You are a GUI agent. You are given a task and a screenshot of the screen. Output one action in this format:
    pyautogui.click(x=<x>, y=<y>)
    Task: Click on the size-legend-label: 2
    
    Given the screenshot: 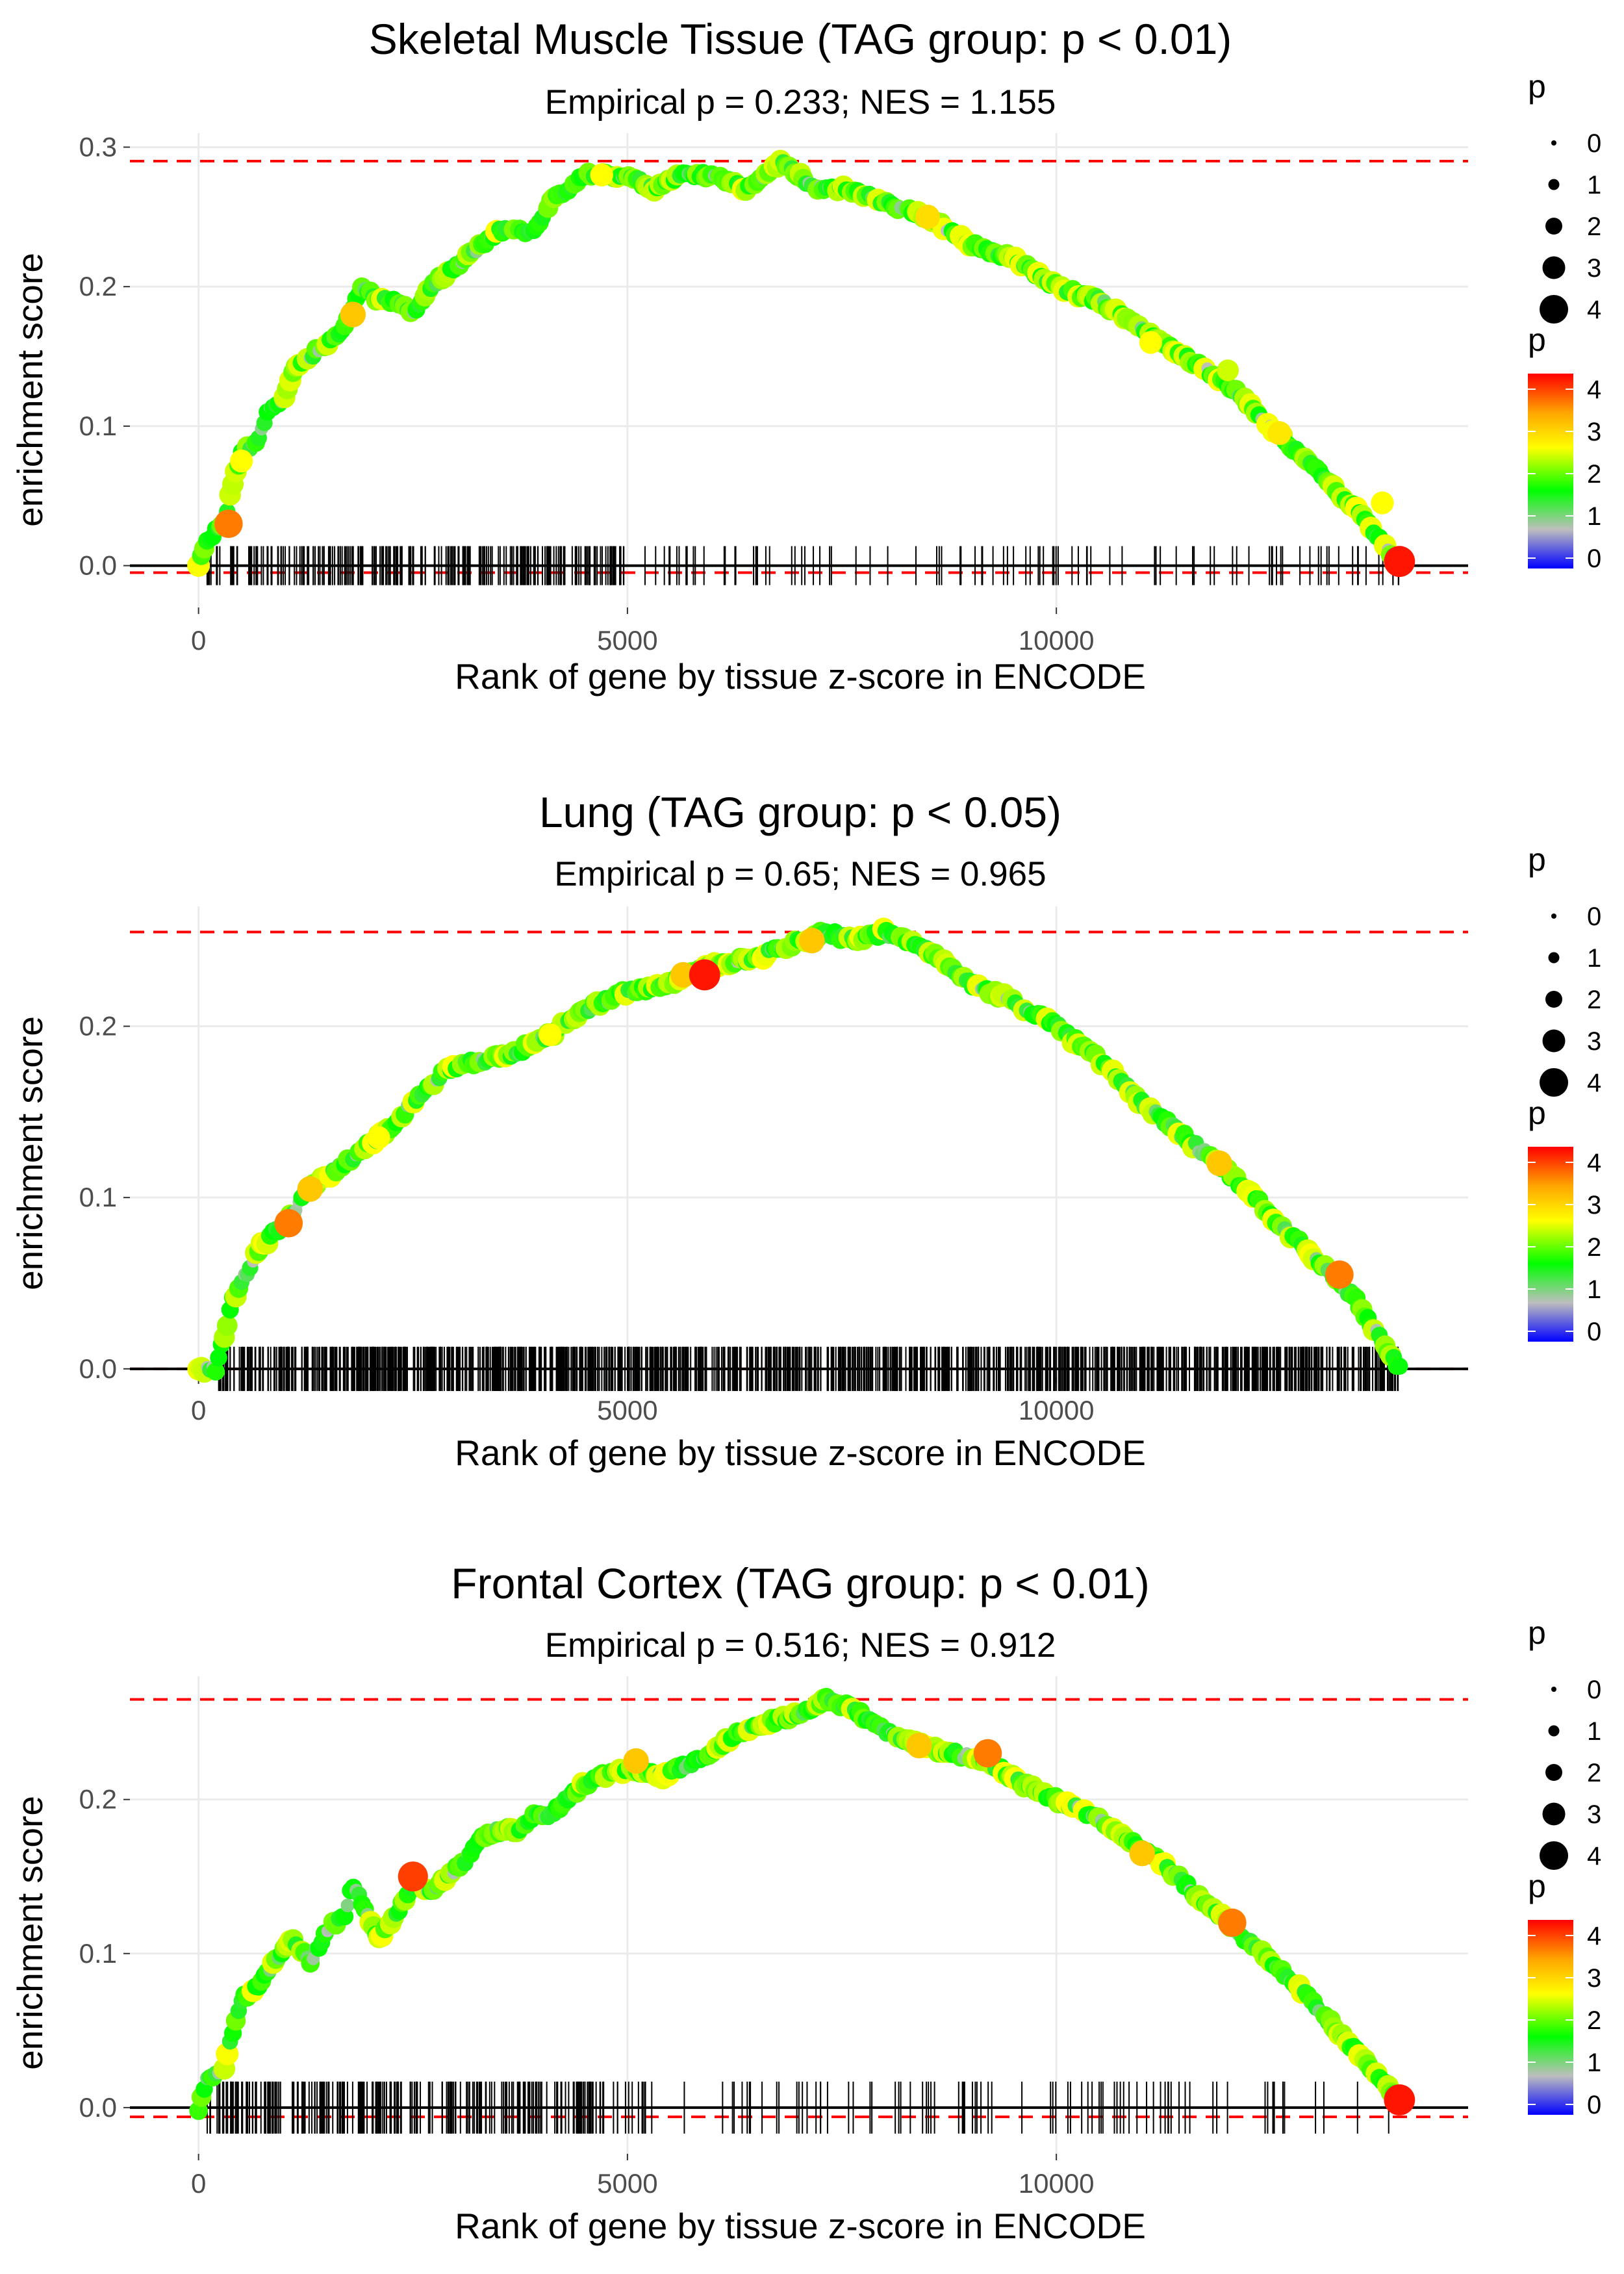 What is the action you would take?
    pyautogui.click(x=1594, y=1773)
    